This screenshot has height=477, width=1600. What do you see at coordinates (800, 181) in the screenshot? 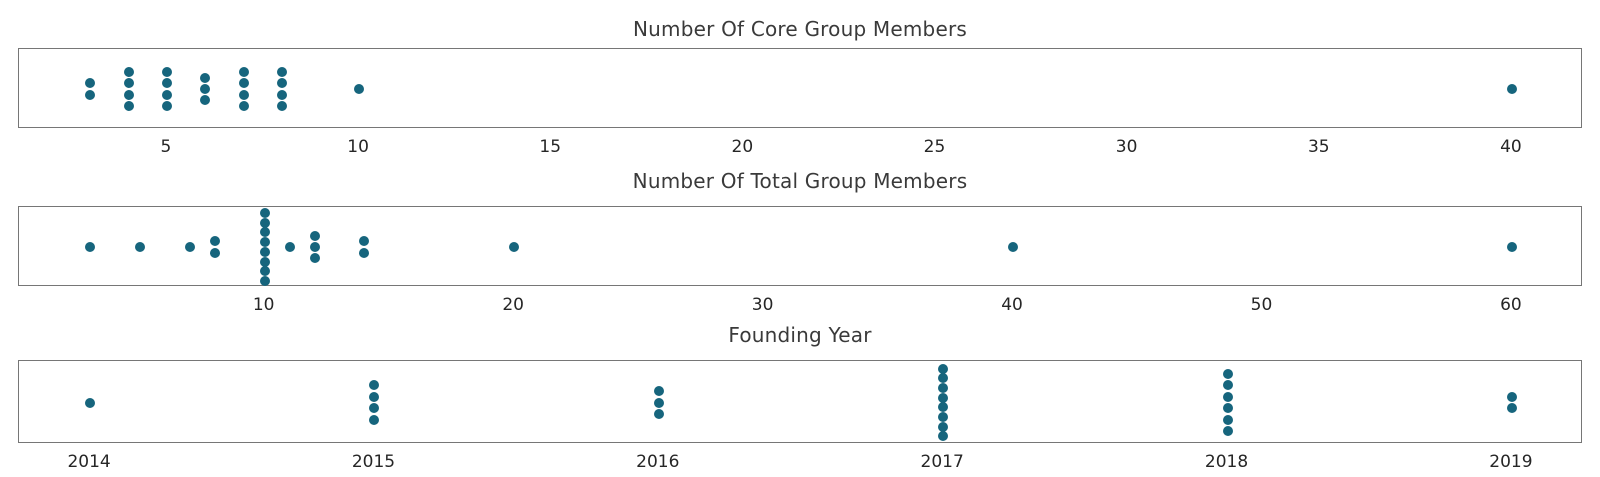
I see `chart-title-total-group-members: Number Of Total Group Members` at bounding box center [800, 181].